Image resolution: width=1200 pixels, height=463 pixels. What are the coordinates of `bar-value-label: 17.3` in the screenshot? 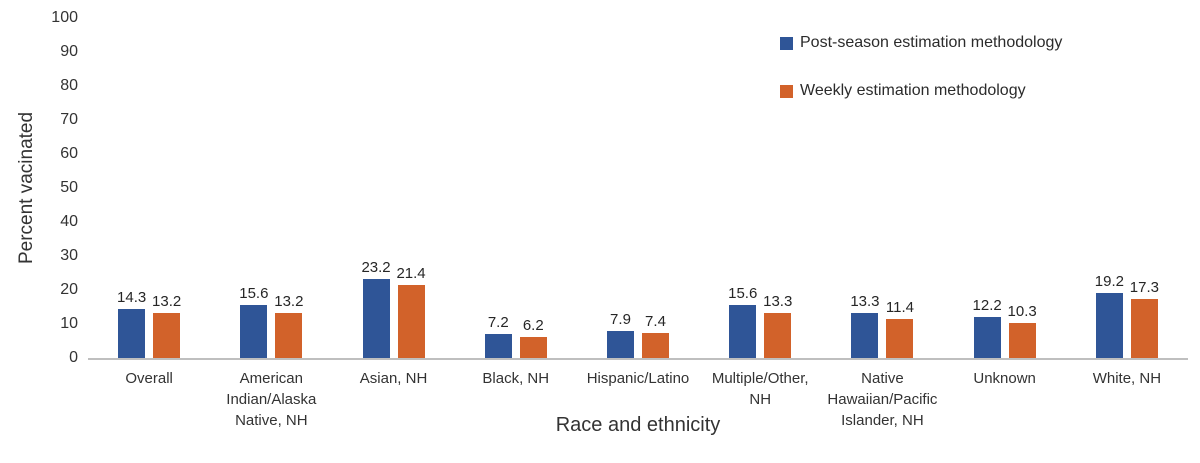 It's located at (1144, 288).